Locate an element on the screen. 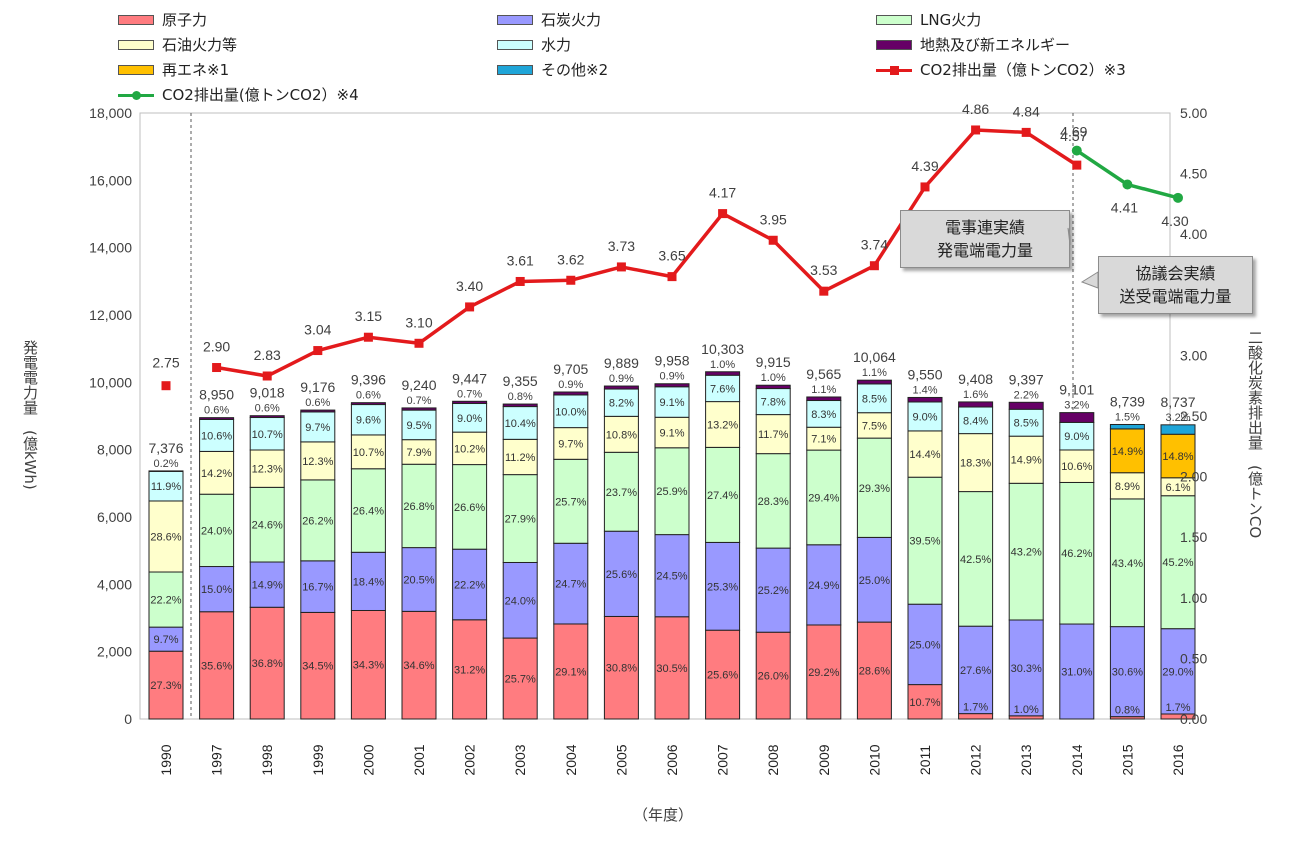 The image size is (1299, 850). y-tick-label: 10,000 is located at coordinates (110, 382).